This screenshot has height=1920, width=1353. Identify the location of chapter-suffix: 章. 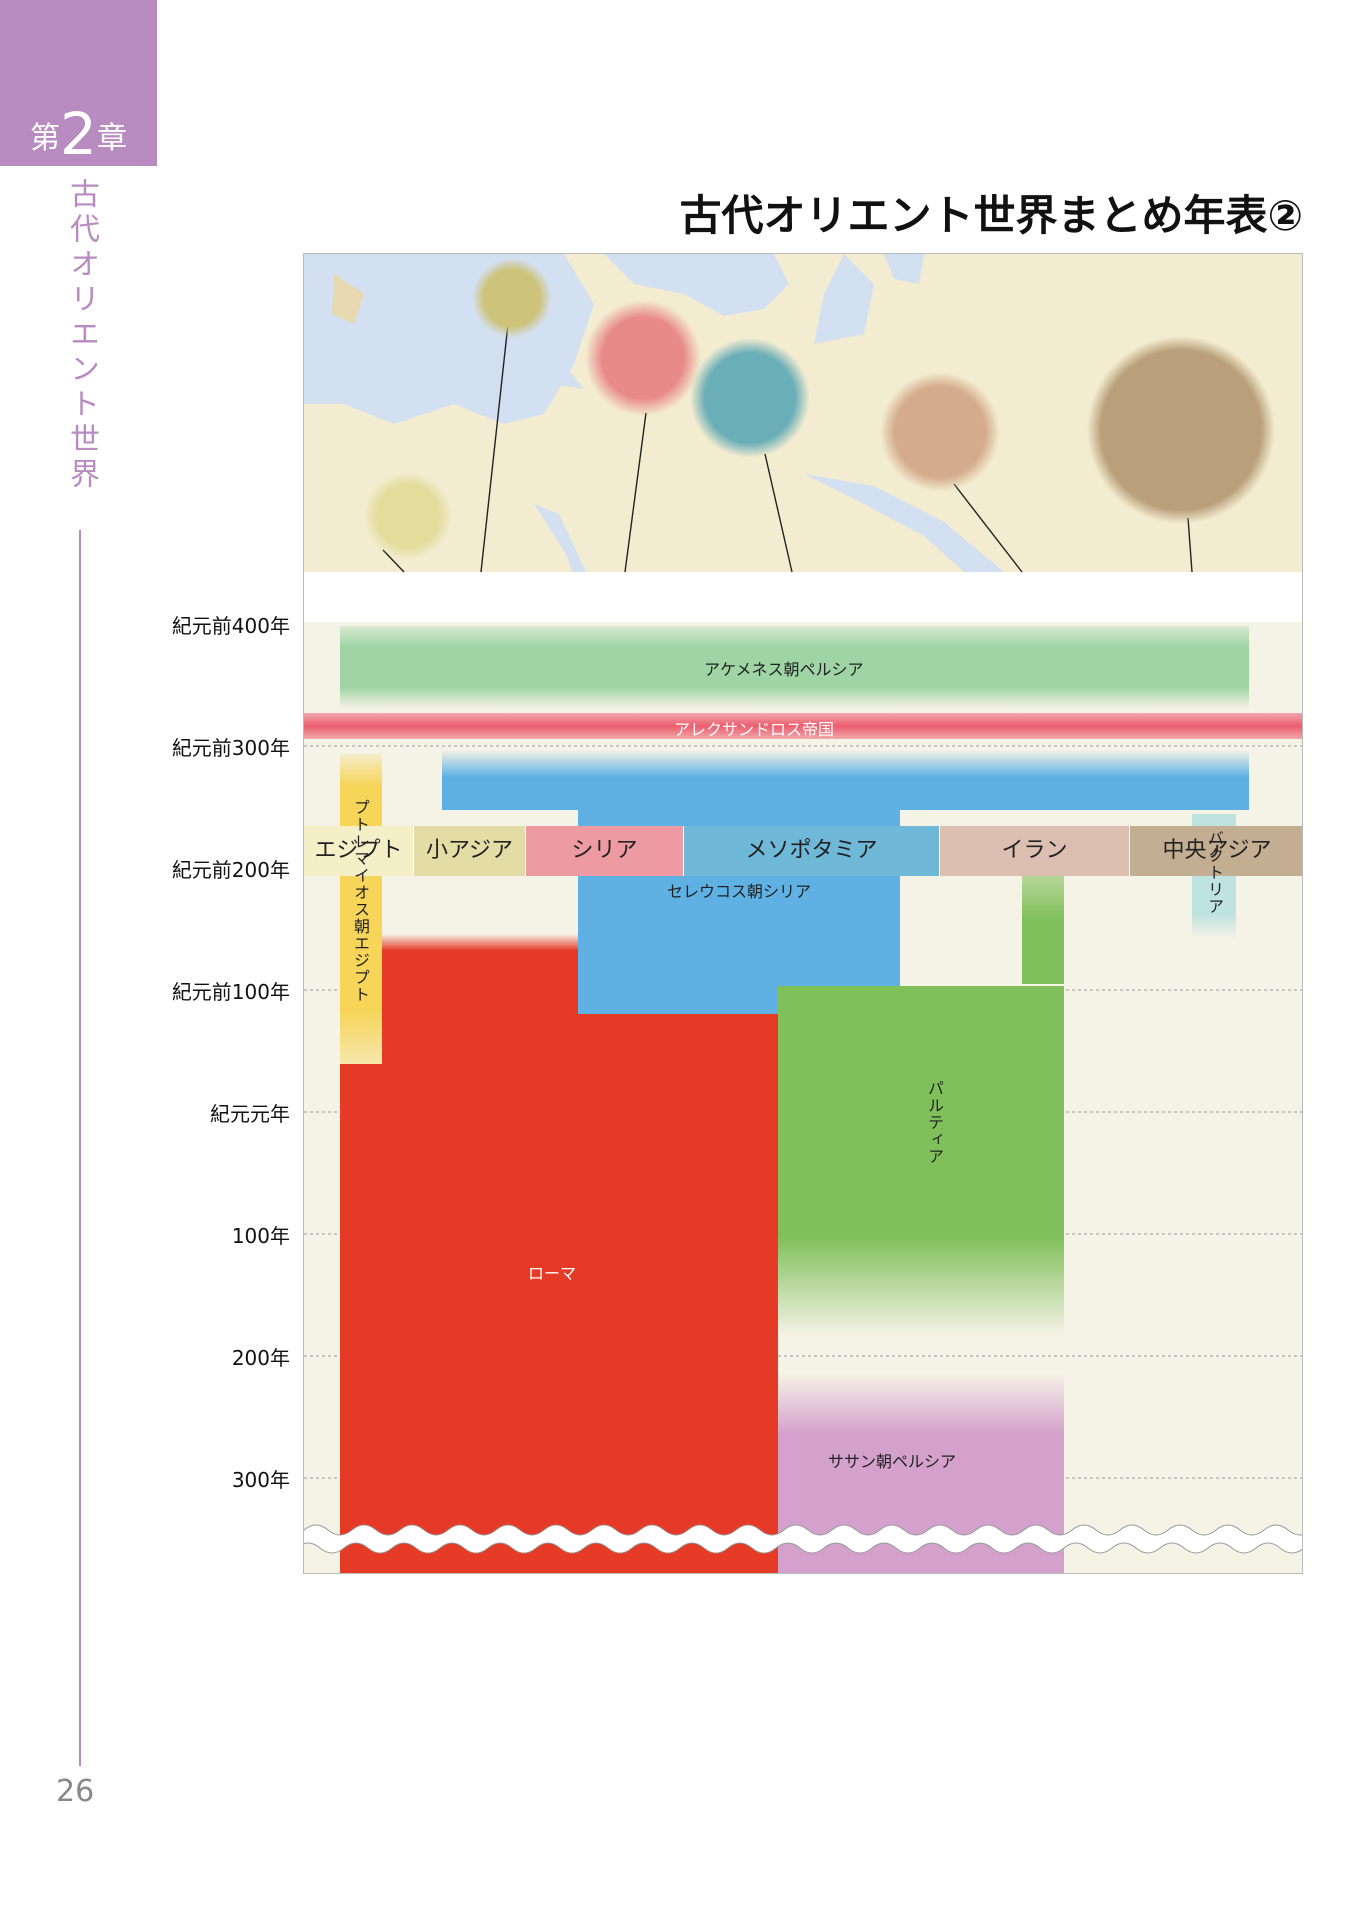
(111, 138).